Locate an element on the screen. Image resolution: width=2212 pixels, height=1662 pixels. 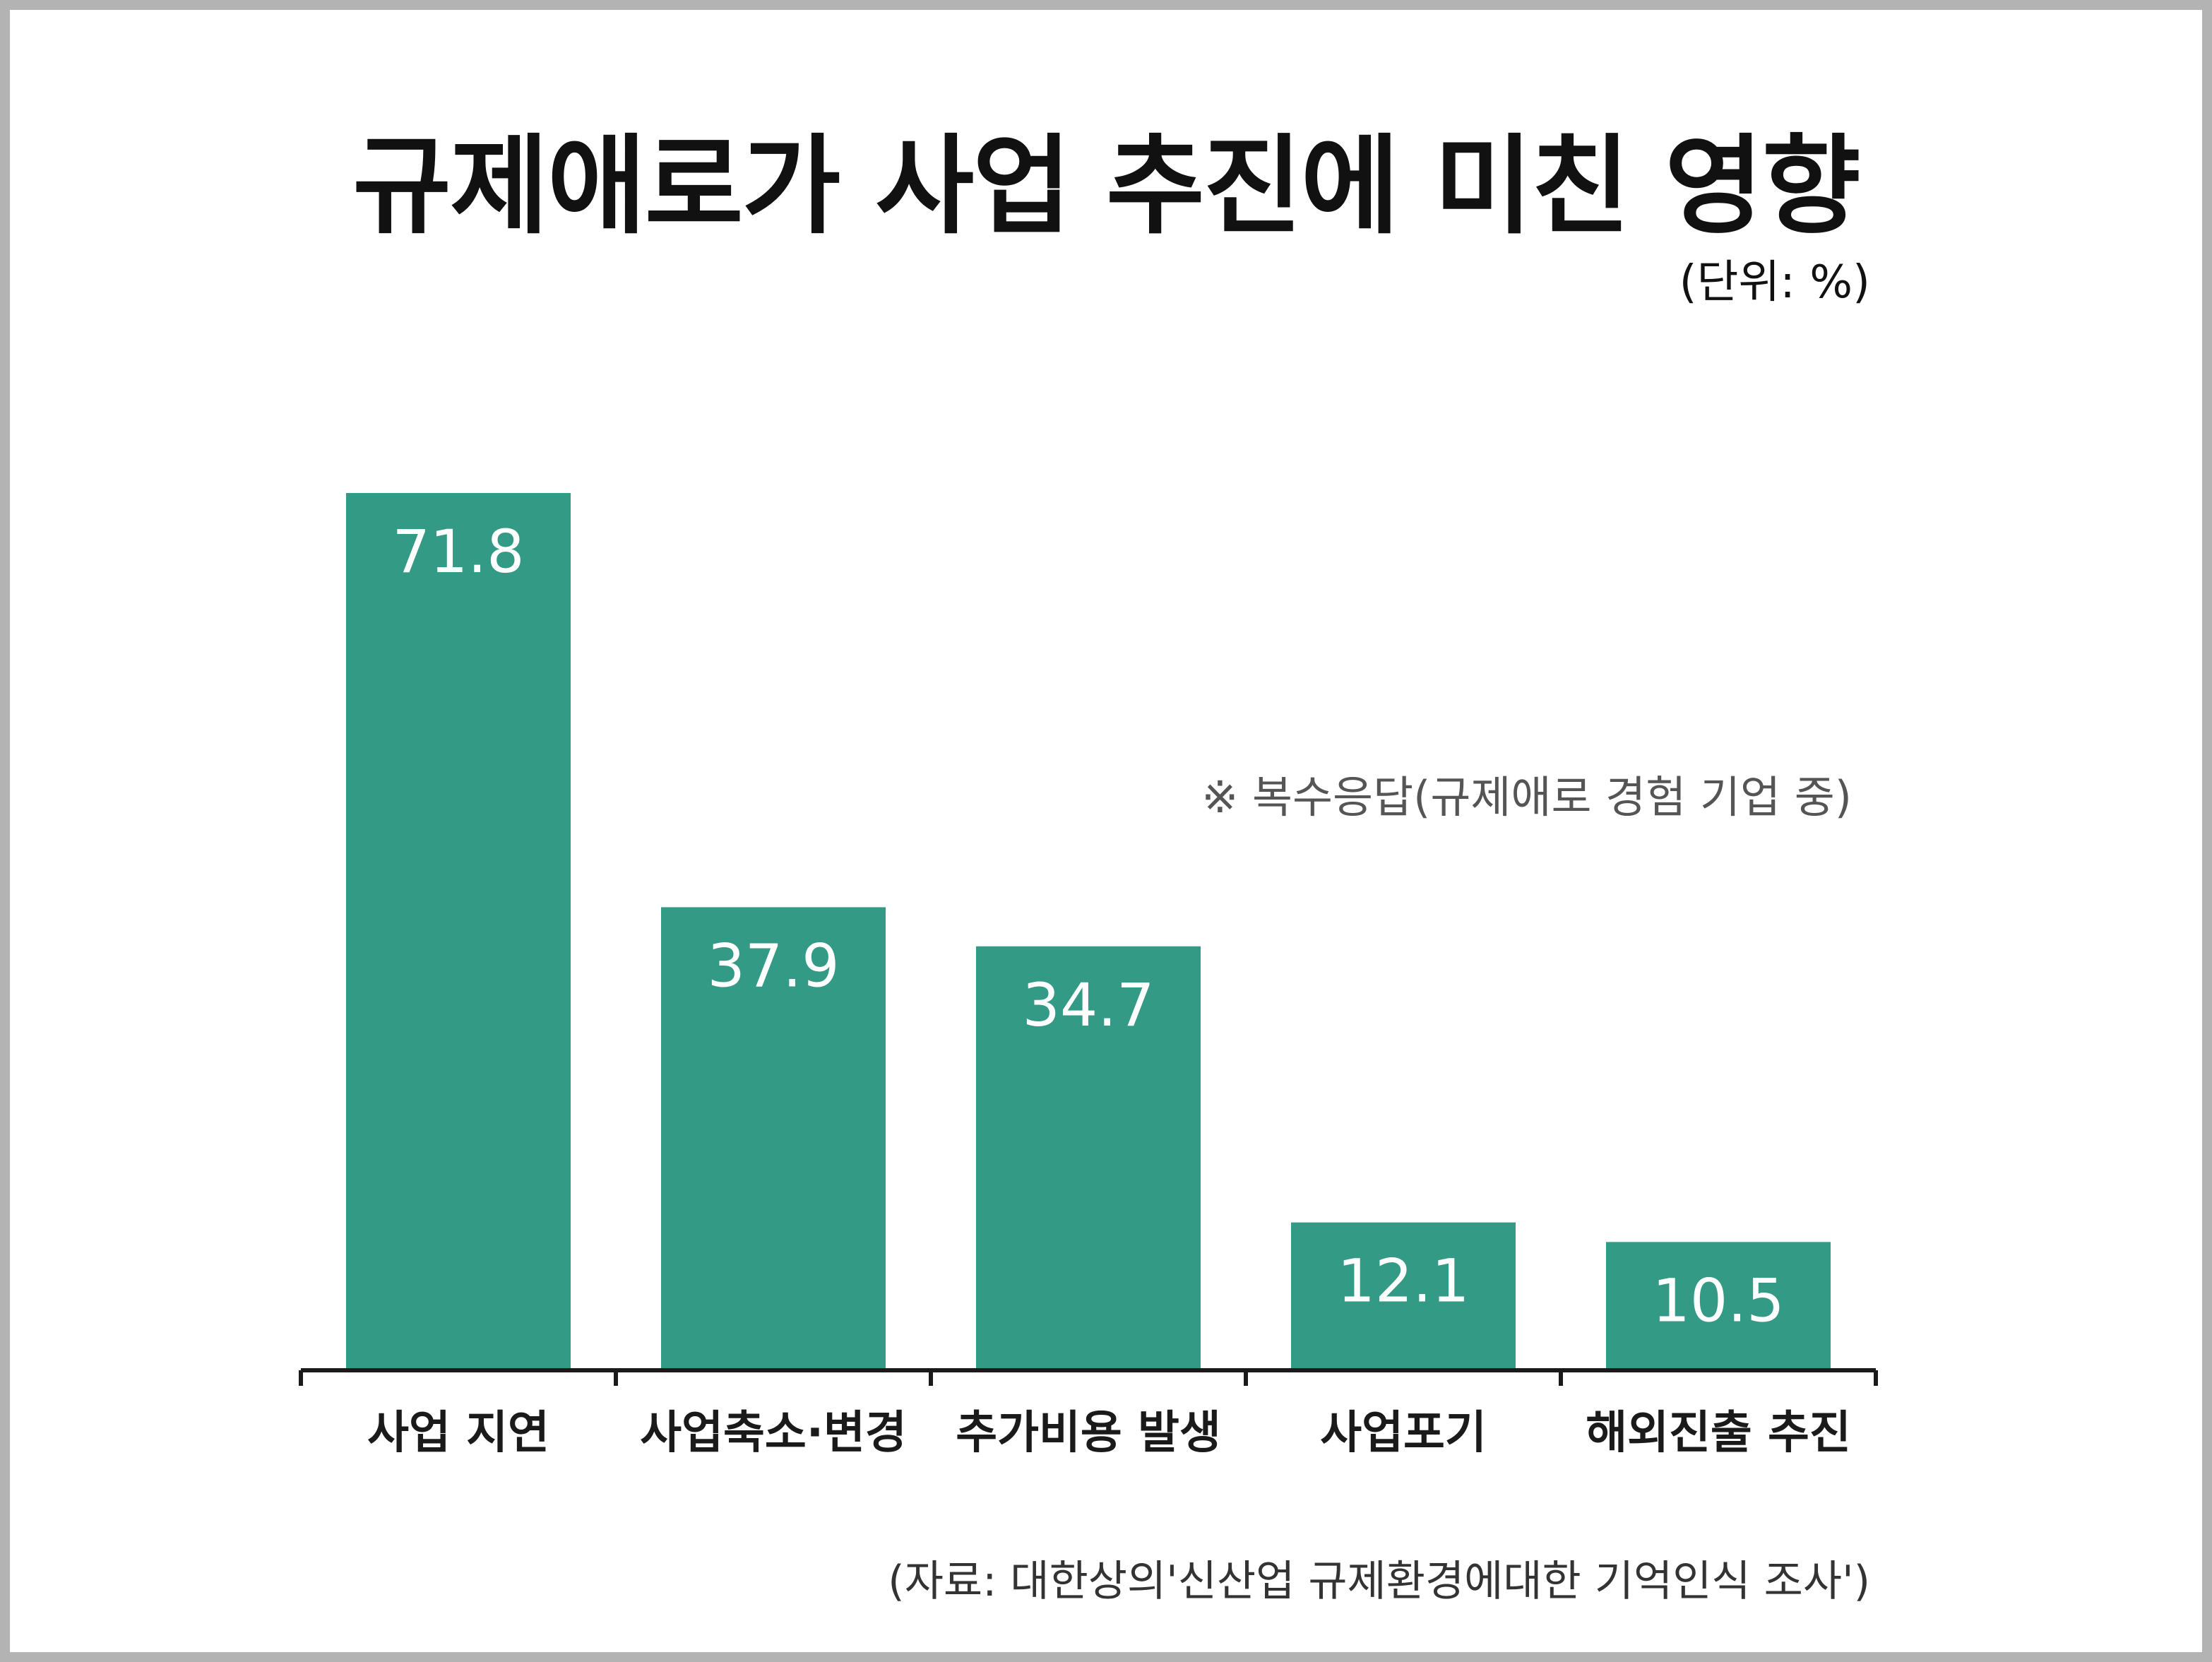
unit-label: (단위: %) is located at coordinates (1774, 283).